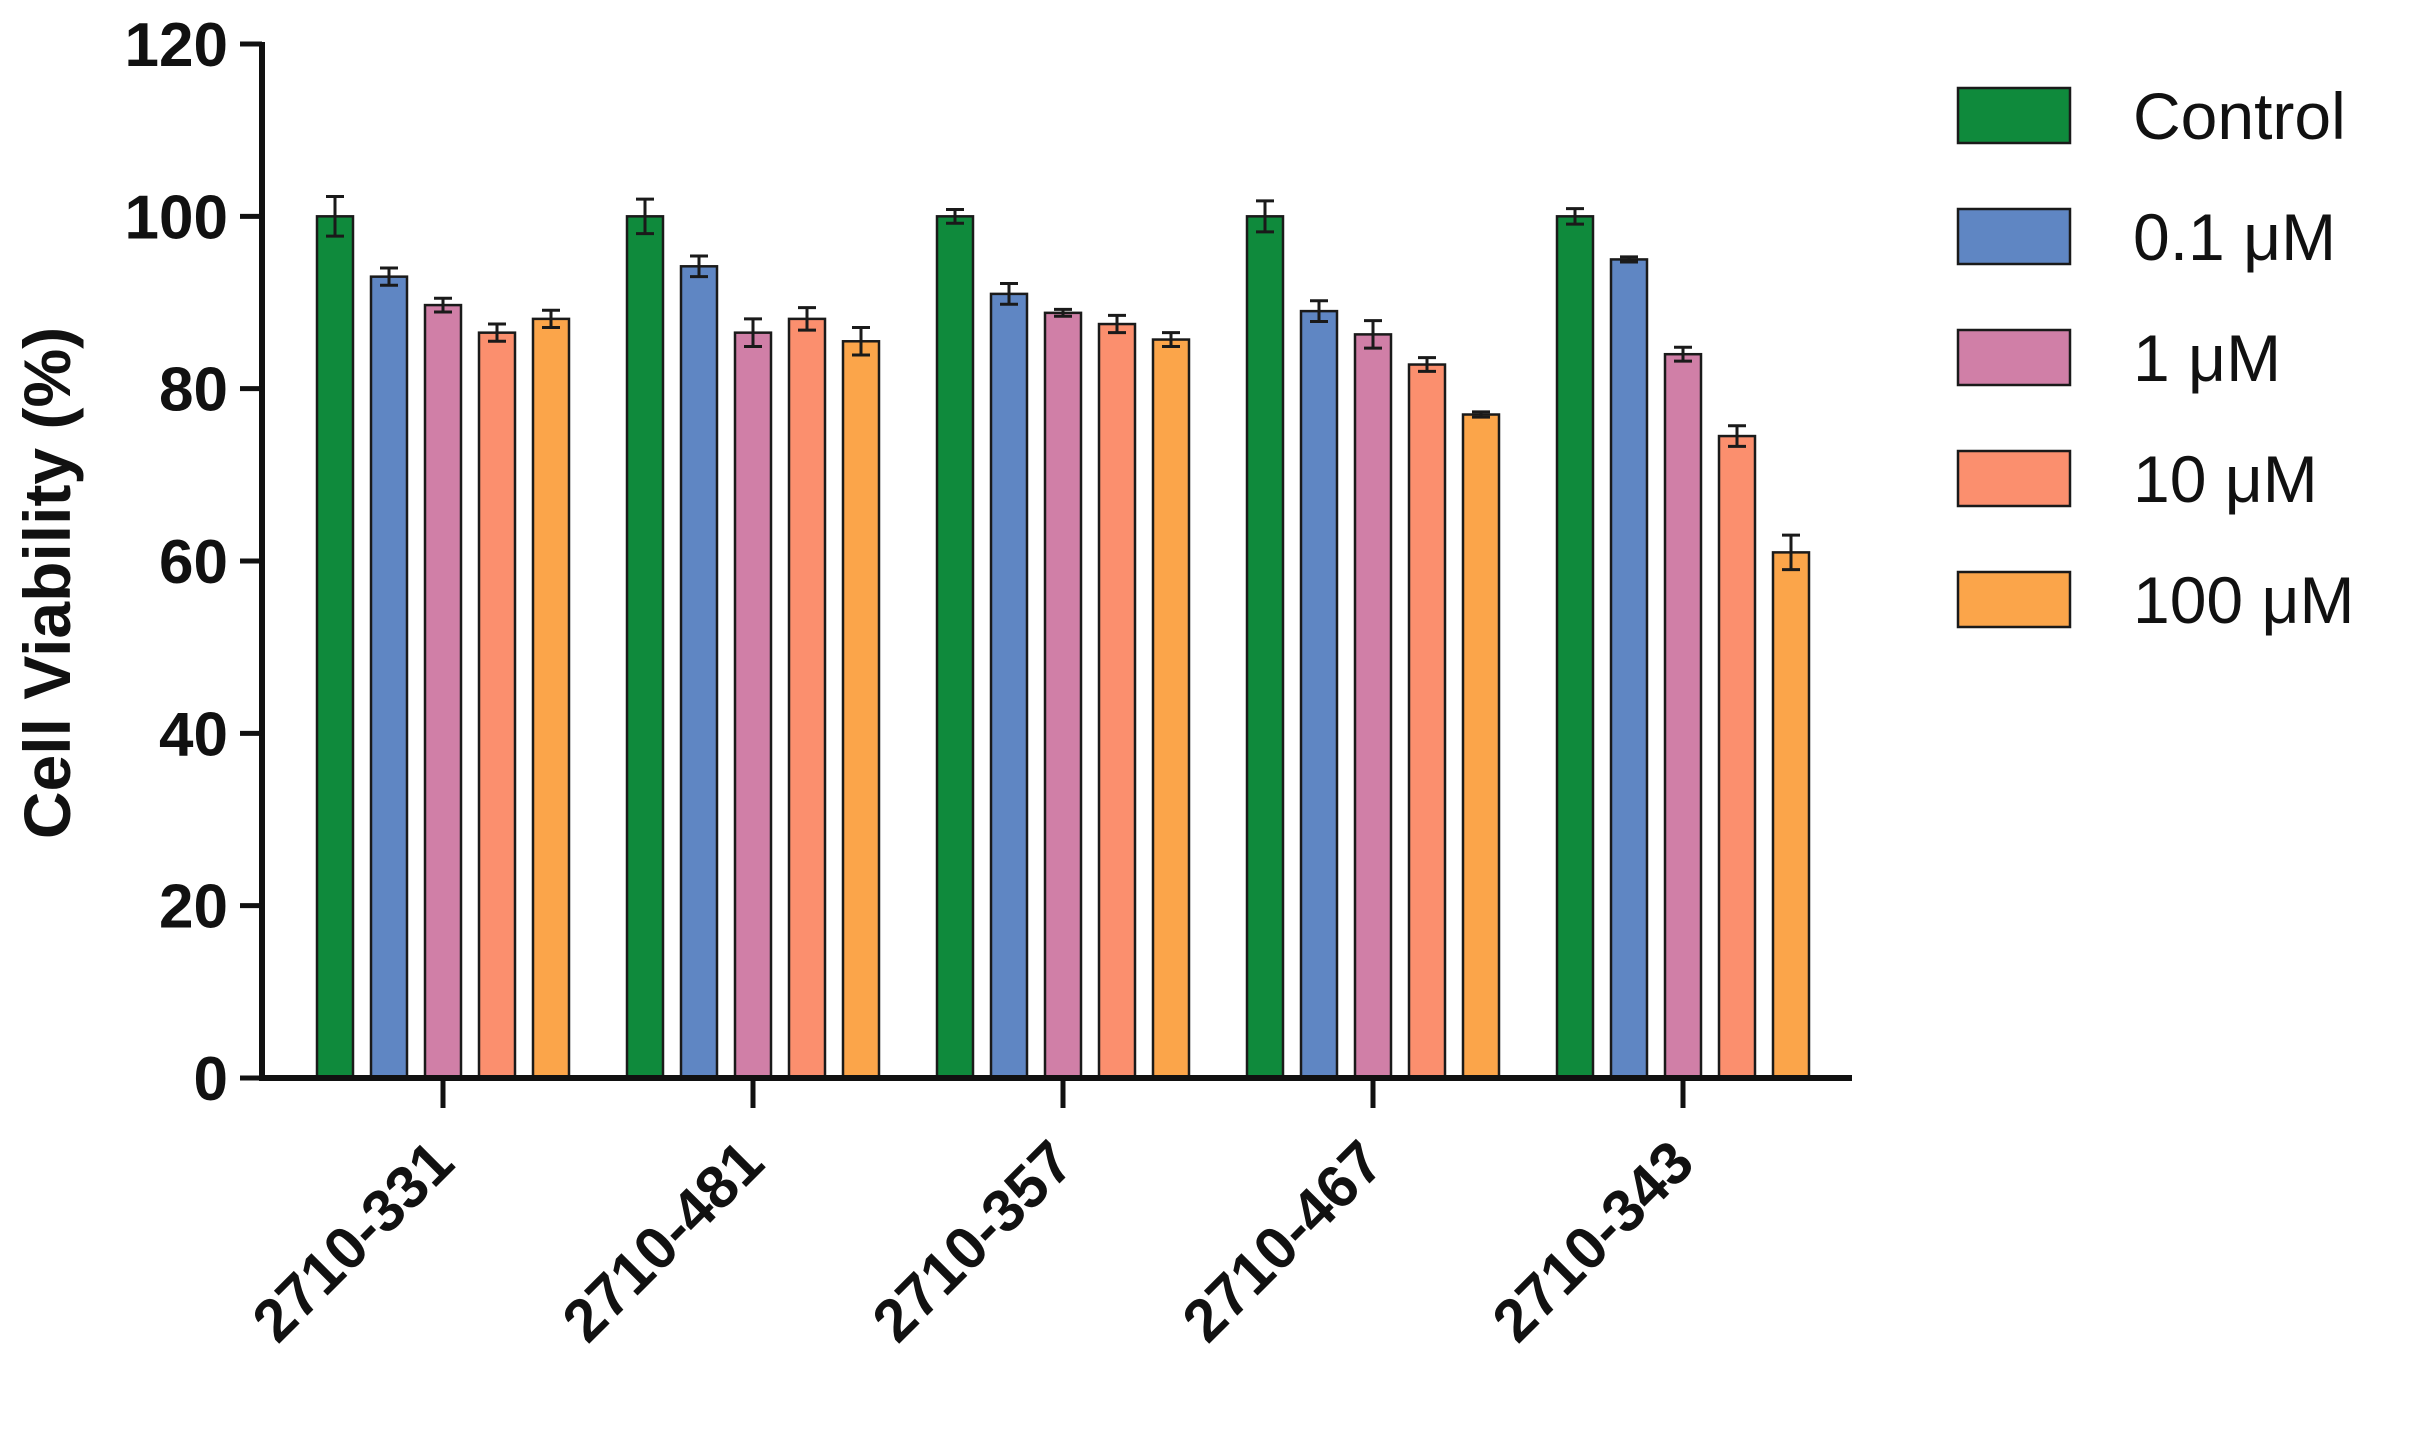  I want to click on x-tick-label-2710-467: 2710-467, so click(1283, 1241).